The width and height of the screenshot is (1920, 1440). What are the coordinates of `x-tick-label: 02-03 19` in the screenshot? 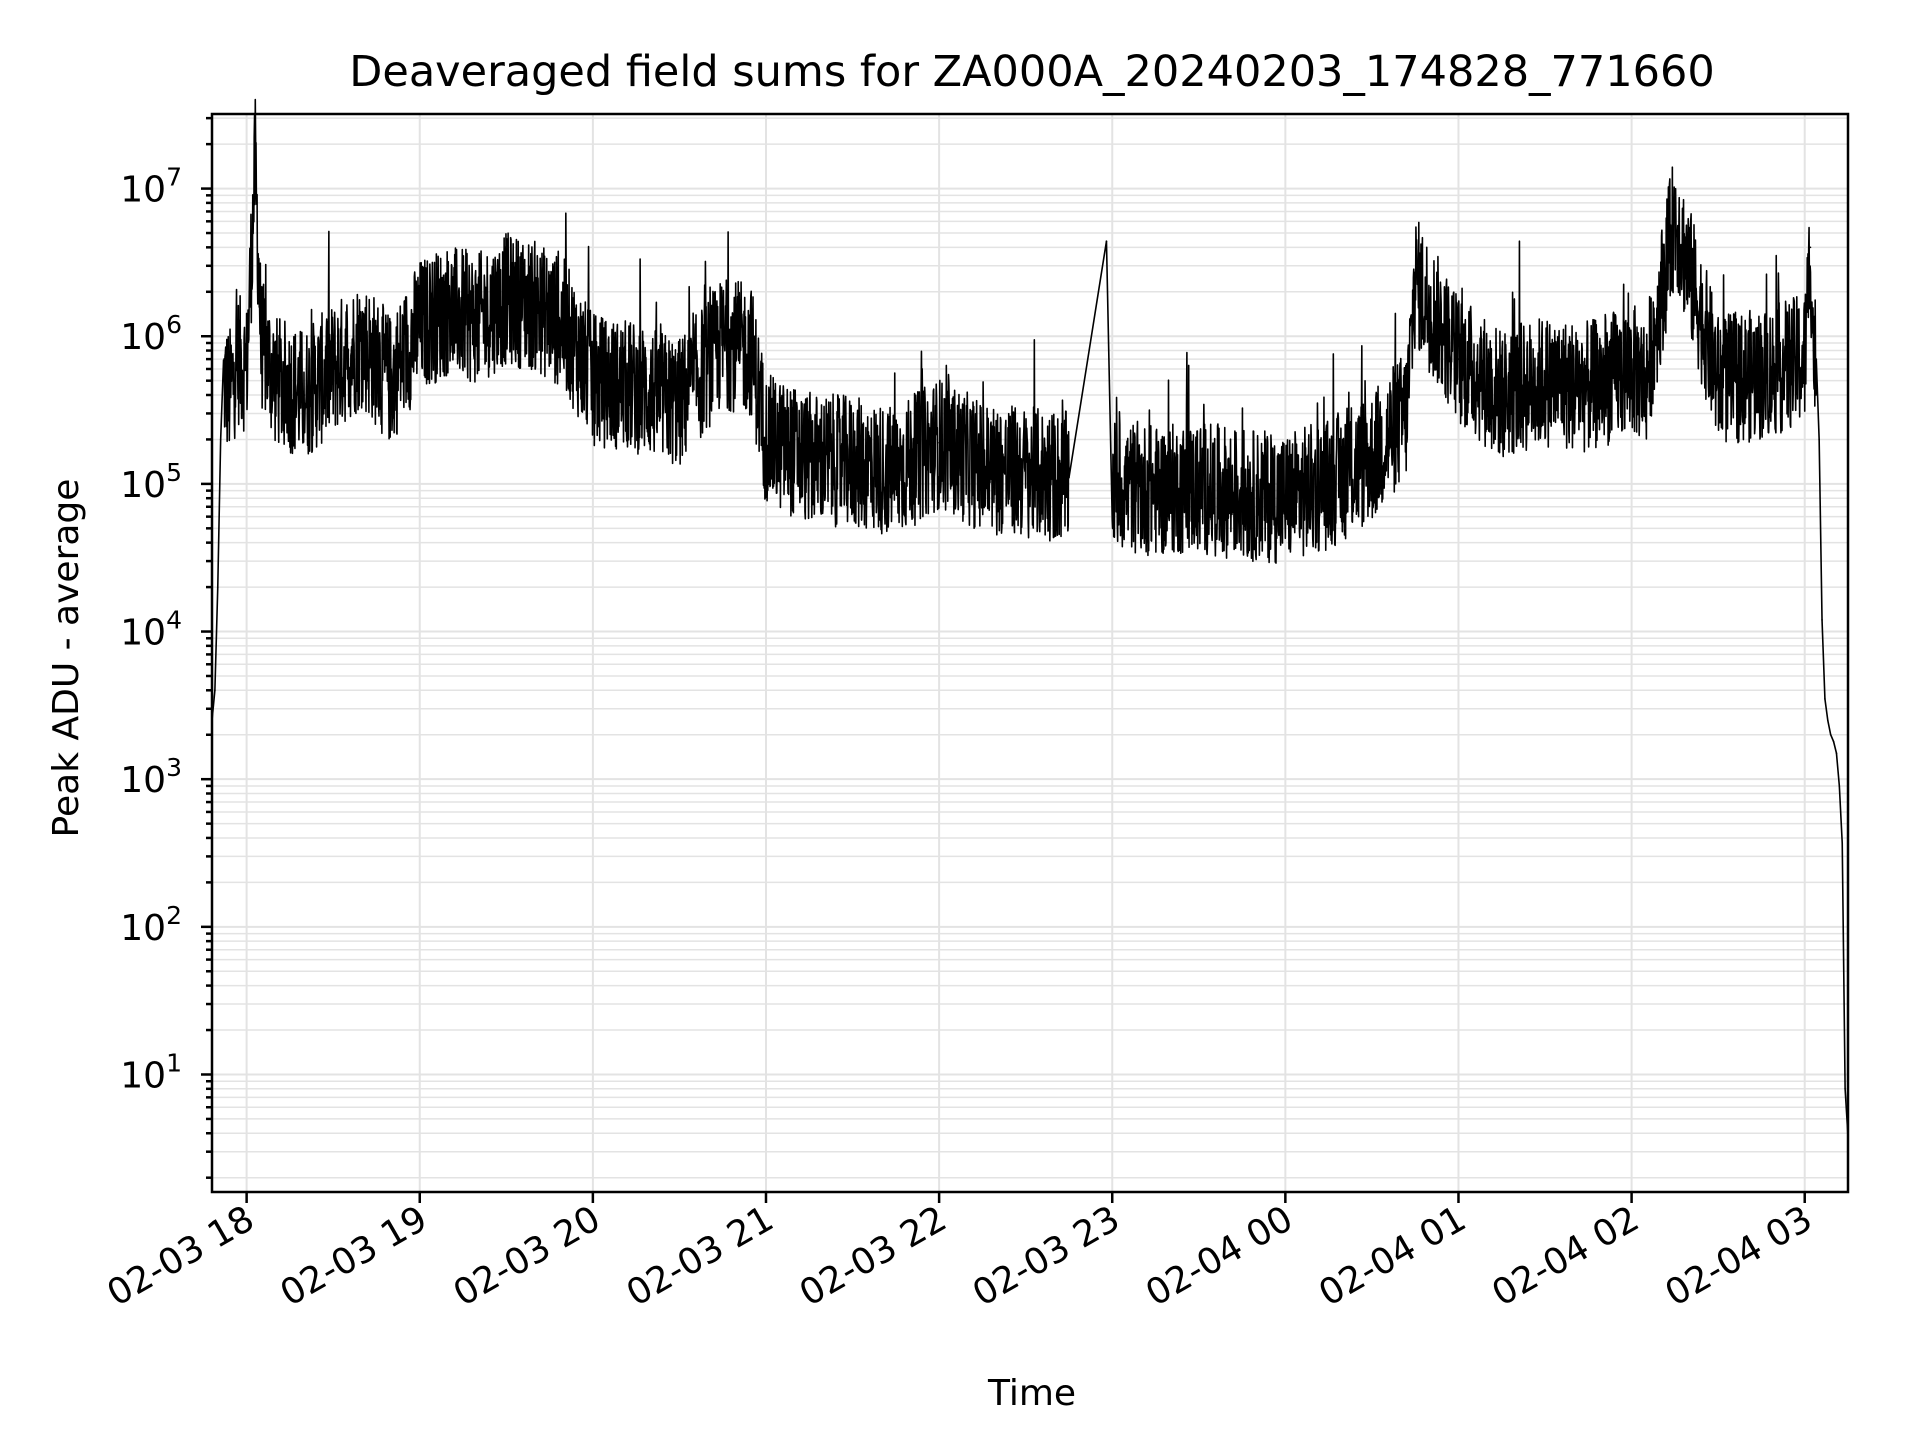 It's located at (354, 1256).